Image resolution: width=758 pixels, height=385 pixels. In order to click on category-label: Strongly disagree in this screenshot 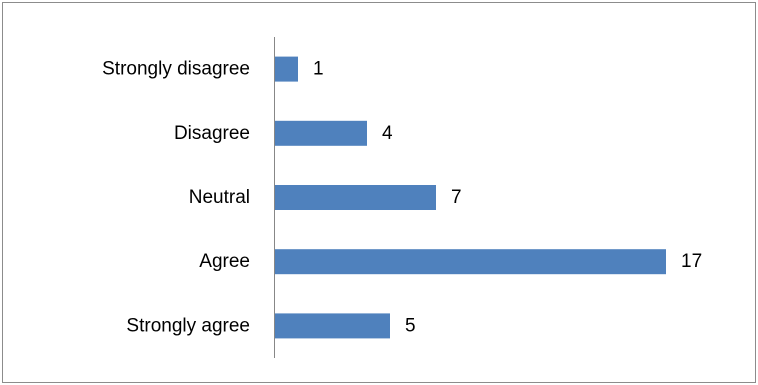, I will do `click(176, 69)`.